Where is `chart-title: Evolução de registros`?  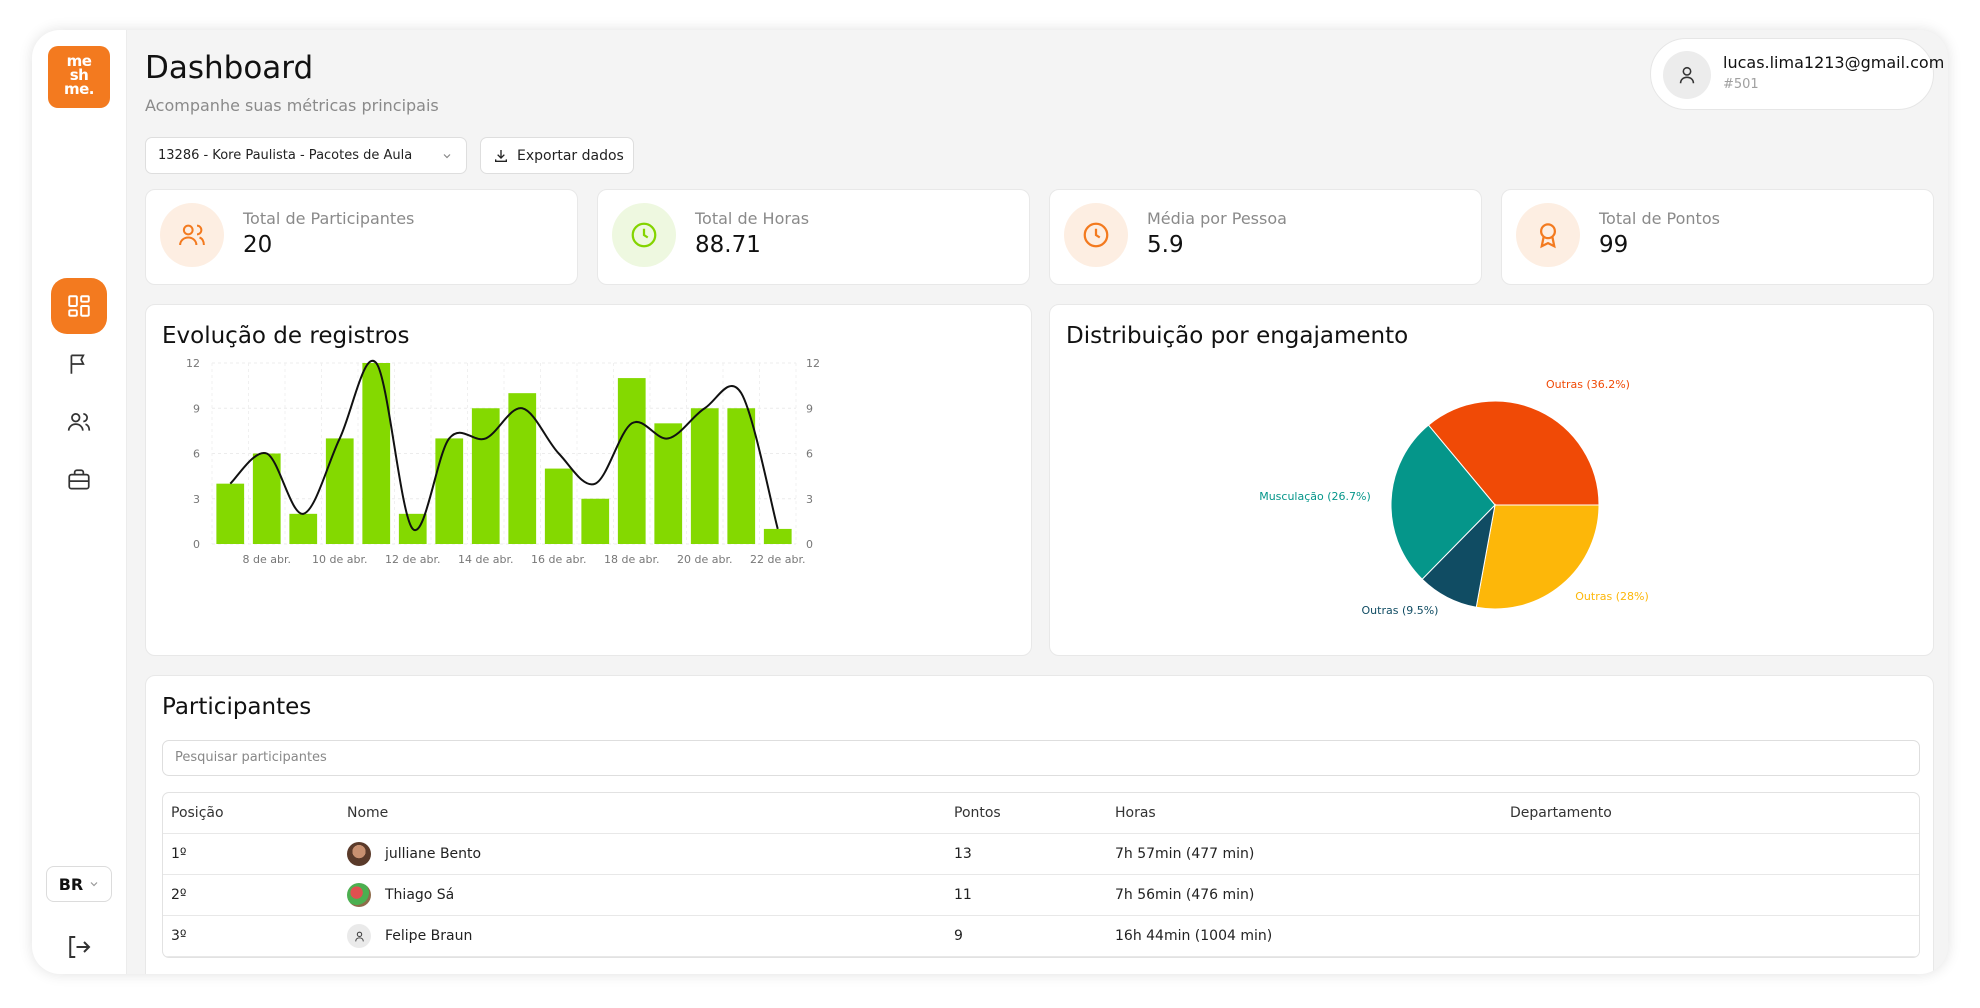 chart-title: Evolução de registros is located at coordinates (286, 336).